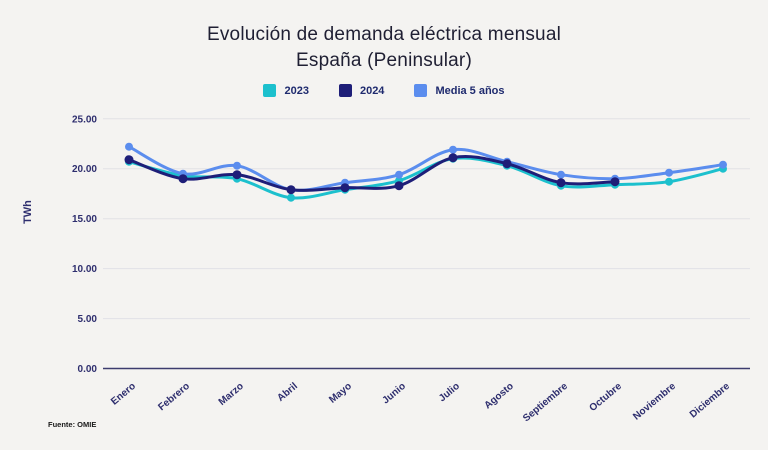 The image size is (768, 450). What do you see at coordinates (28, 212) in the screenshot?
I see `y-axis-label: TWh` at bounding box center [28, 212].